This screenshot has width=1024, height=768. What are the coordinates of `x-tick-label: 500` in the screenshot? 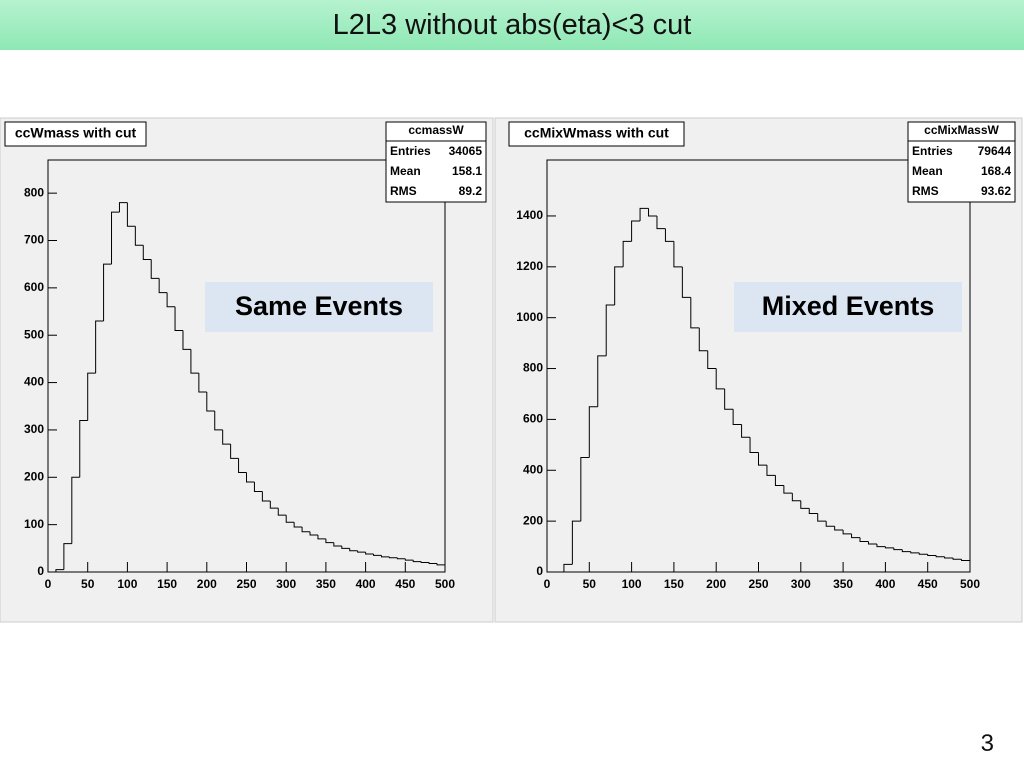 It's located at (445, 584).